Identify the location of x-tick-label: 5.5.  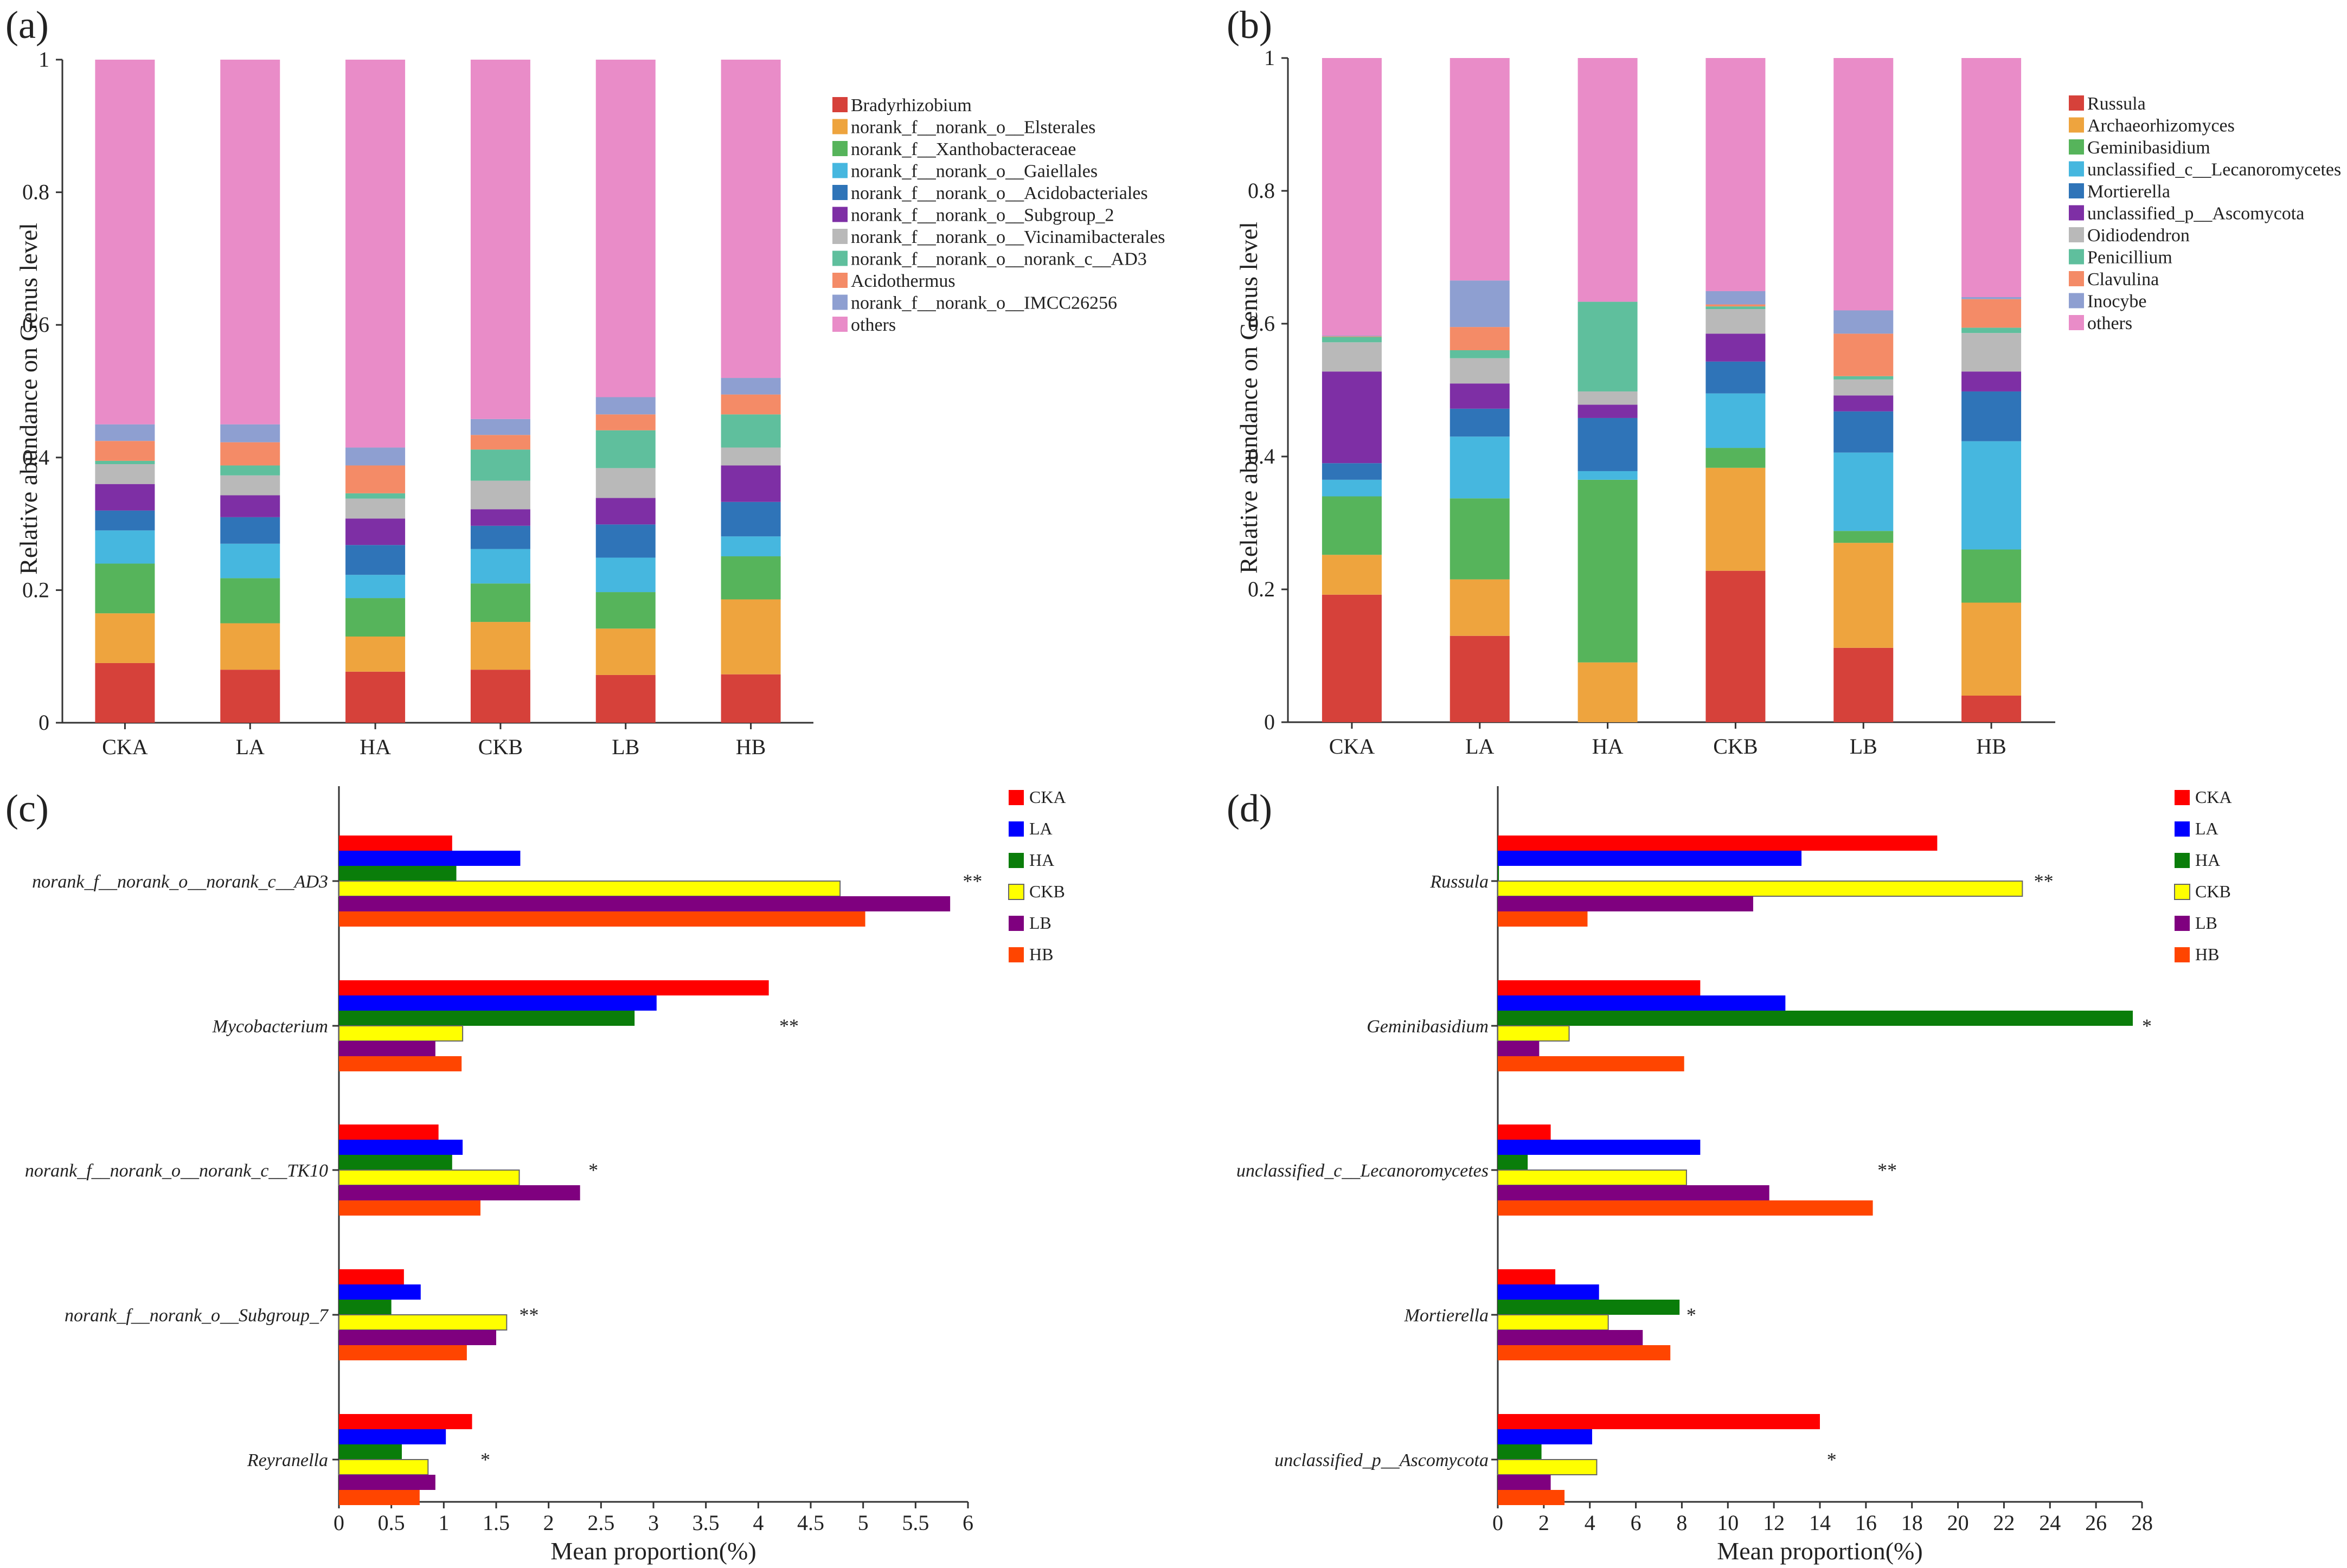
(915, 1523).